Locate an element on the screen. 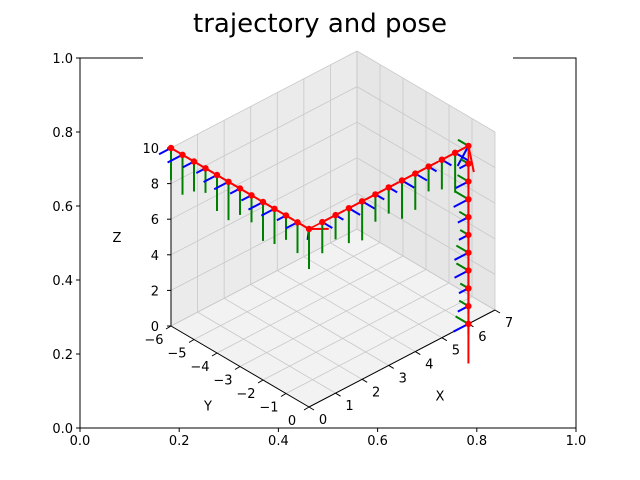 This screenshot has width=640, height=480. pose-axis-x is located at coordinates (471, 159).